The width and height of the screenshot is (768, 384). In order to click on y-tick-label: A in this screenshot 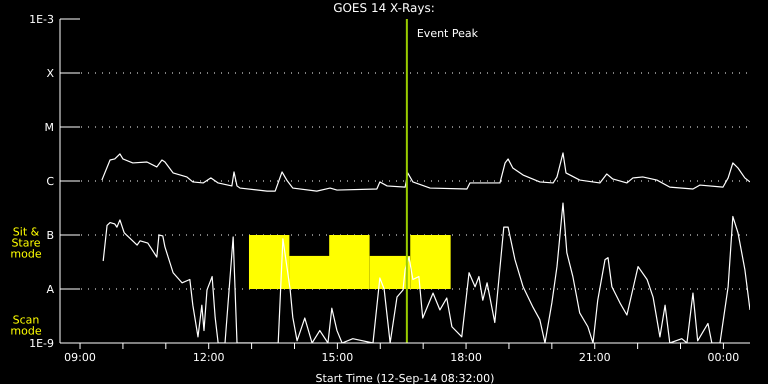, I will do `click(50, 289)`.